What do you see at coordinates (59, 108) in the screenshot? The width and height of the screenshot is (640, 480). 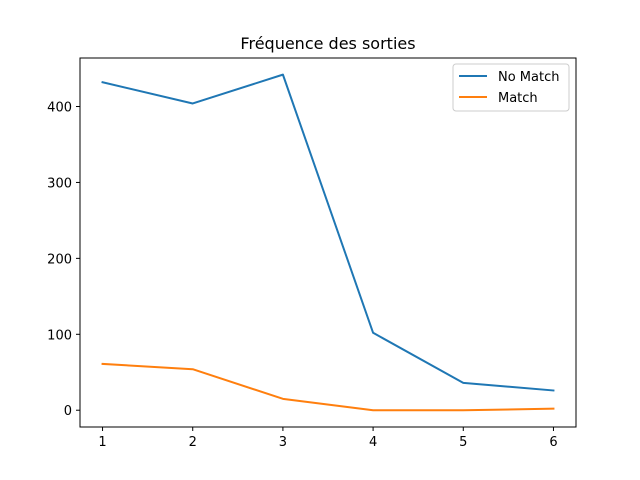 I see `y-tick-label: 400` at bounding box center [59, 108].